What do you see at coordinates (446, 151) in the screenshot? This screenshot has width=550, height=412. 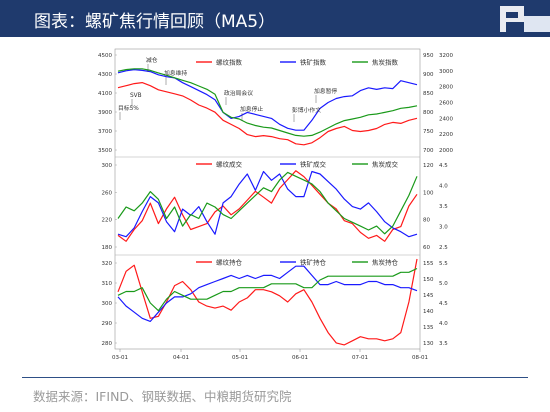 I see `y-right2-tick-label: 2000` at bounding box center [446, 151].